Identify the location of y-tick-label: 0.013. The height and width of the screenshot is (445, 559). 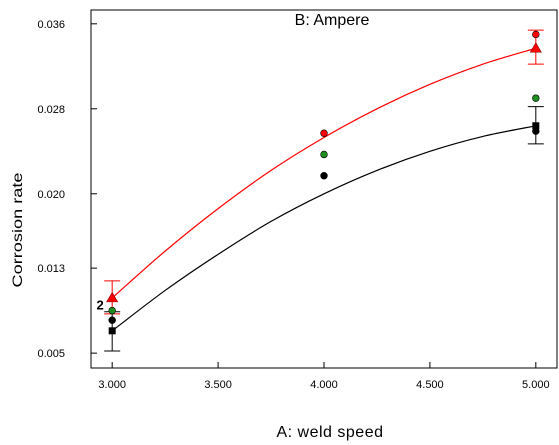
(51, 269).